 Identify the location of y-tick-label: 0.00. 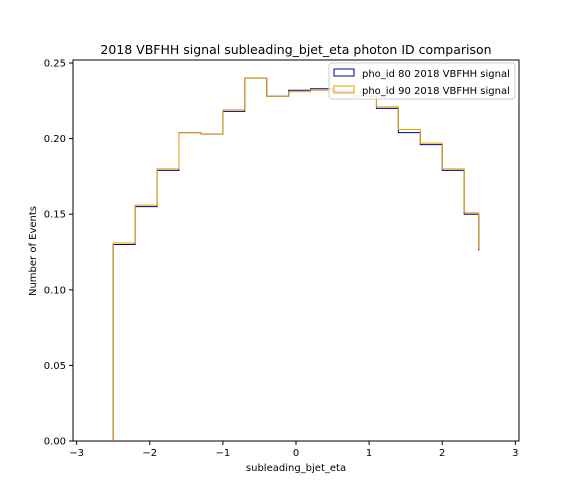
(55, 442).